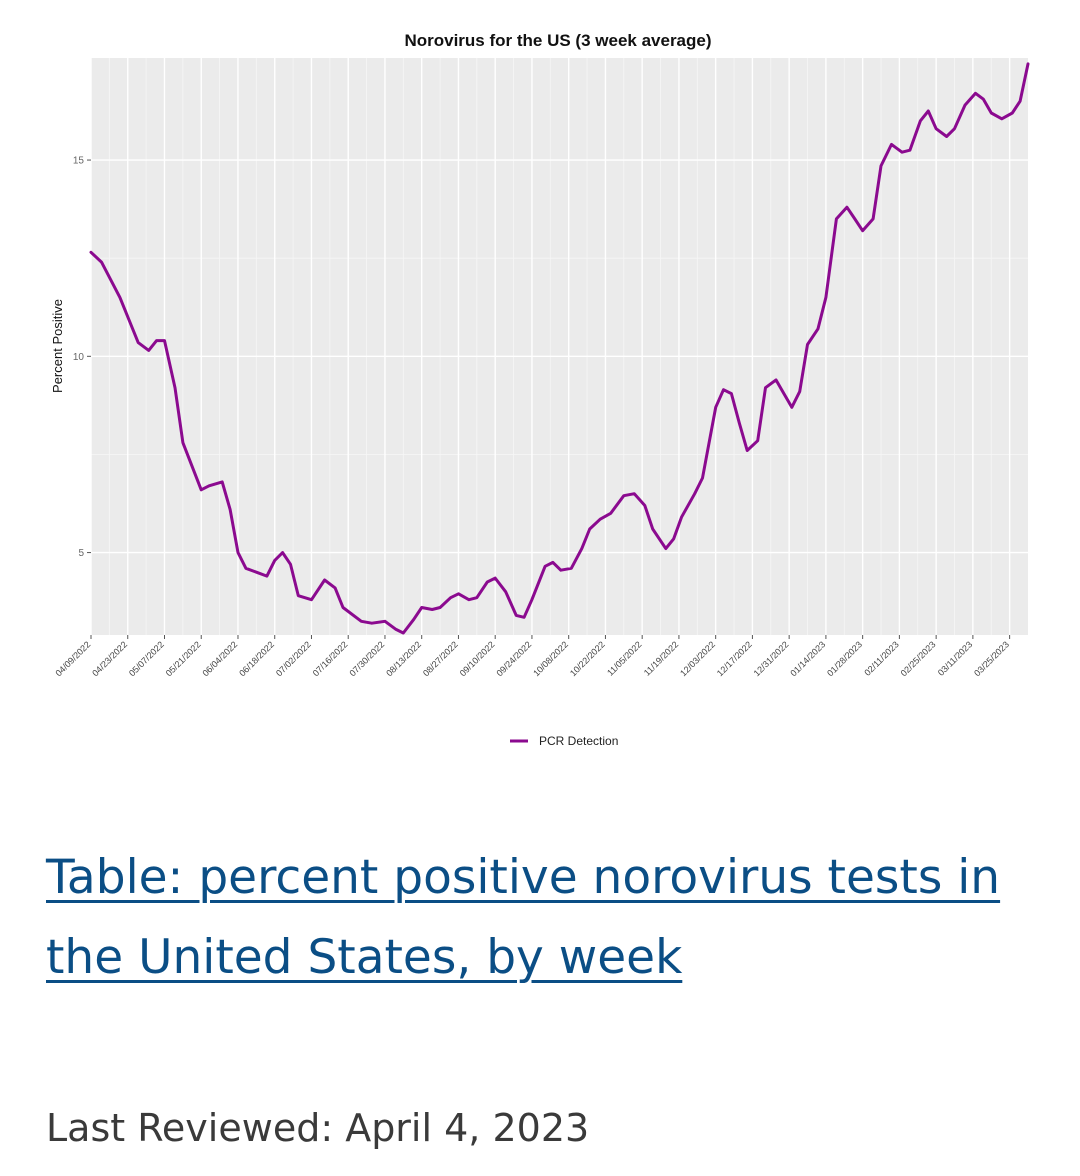  I want to click on x-tick-label: 07/30/2022, so click(366, 658).